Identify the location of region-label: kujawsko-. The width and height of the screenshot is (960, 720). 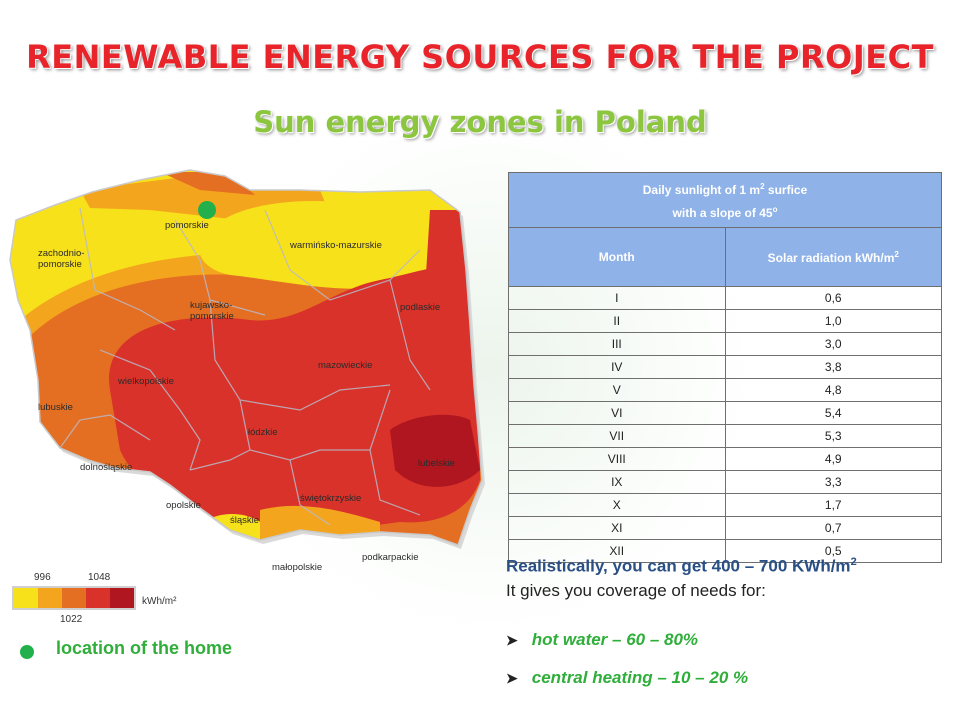
(211, 305).